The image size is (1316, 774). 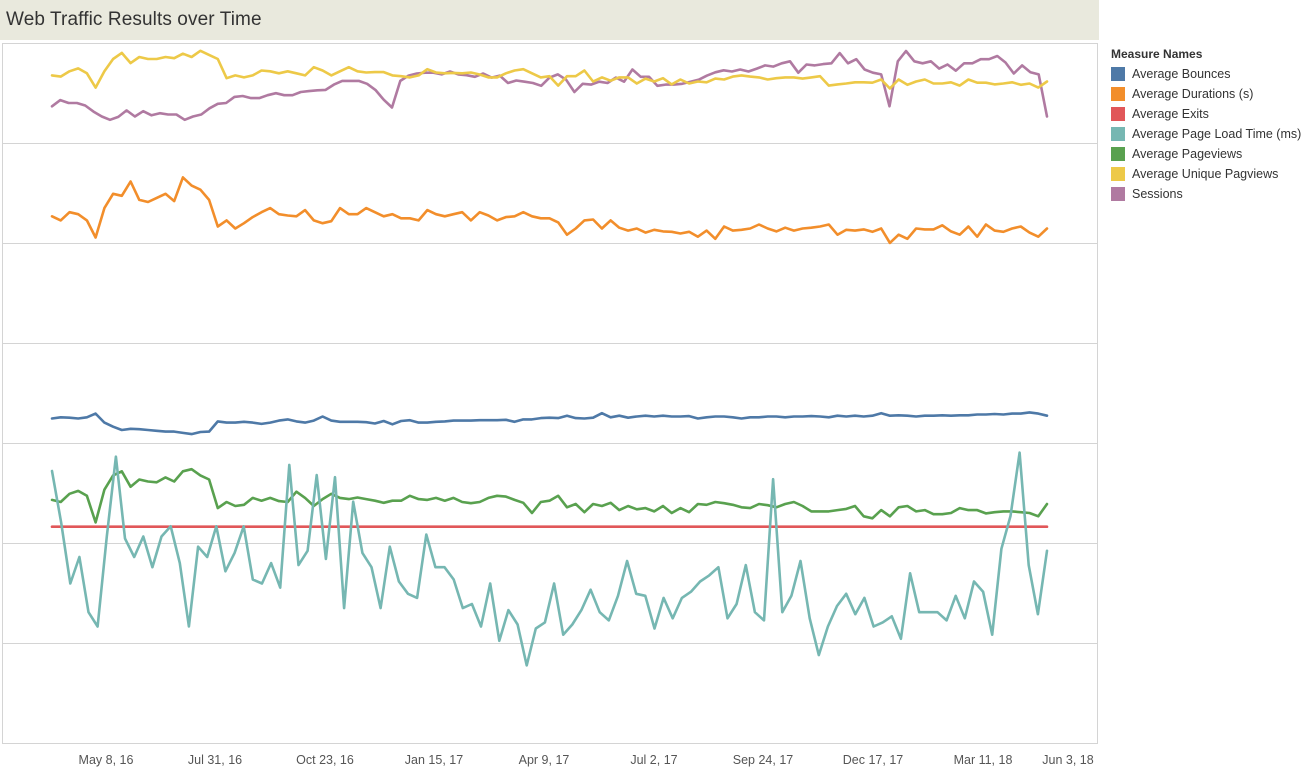 I want to click on x-tick-label: Oct 23, 16, so click(x=325, y=760).